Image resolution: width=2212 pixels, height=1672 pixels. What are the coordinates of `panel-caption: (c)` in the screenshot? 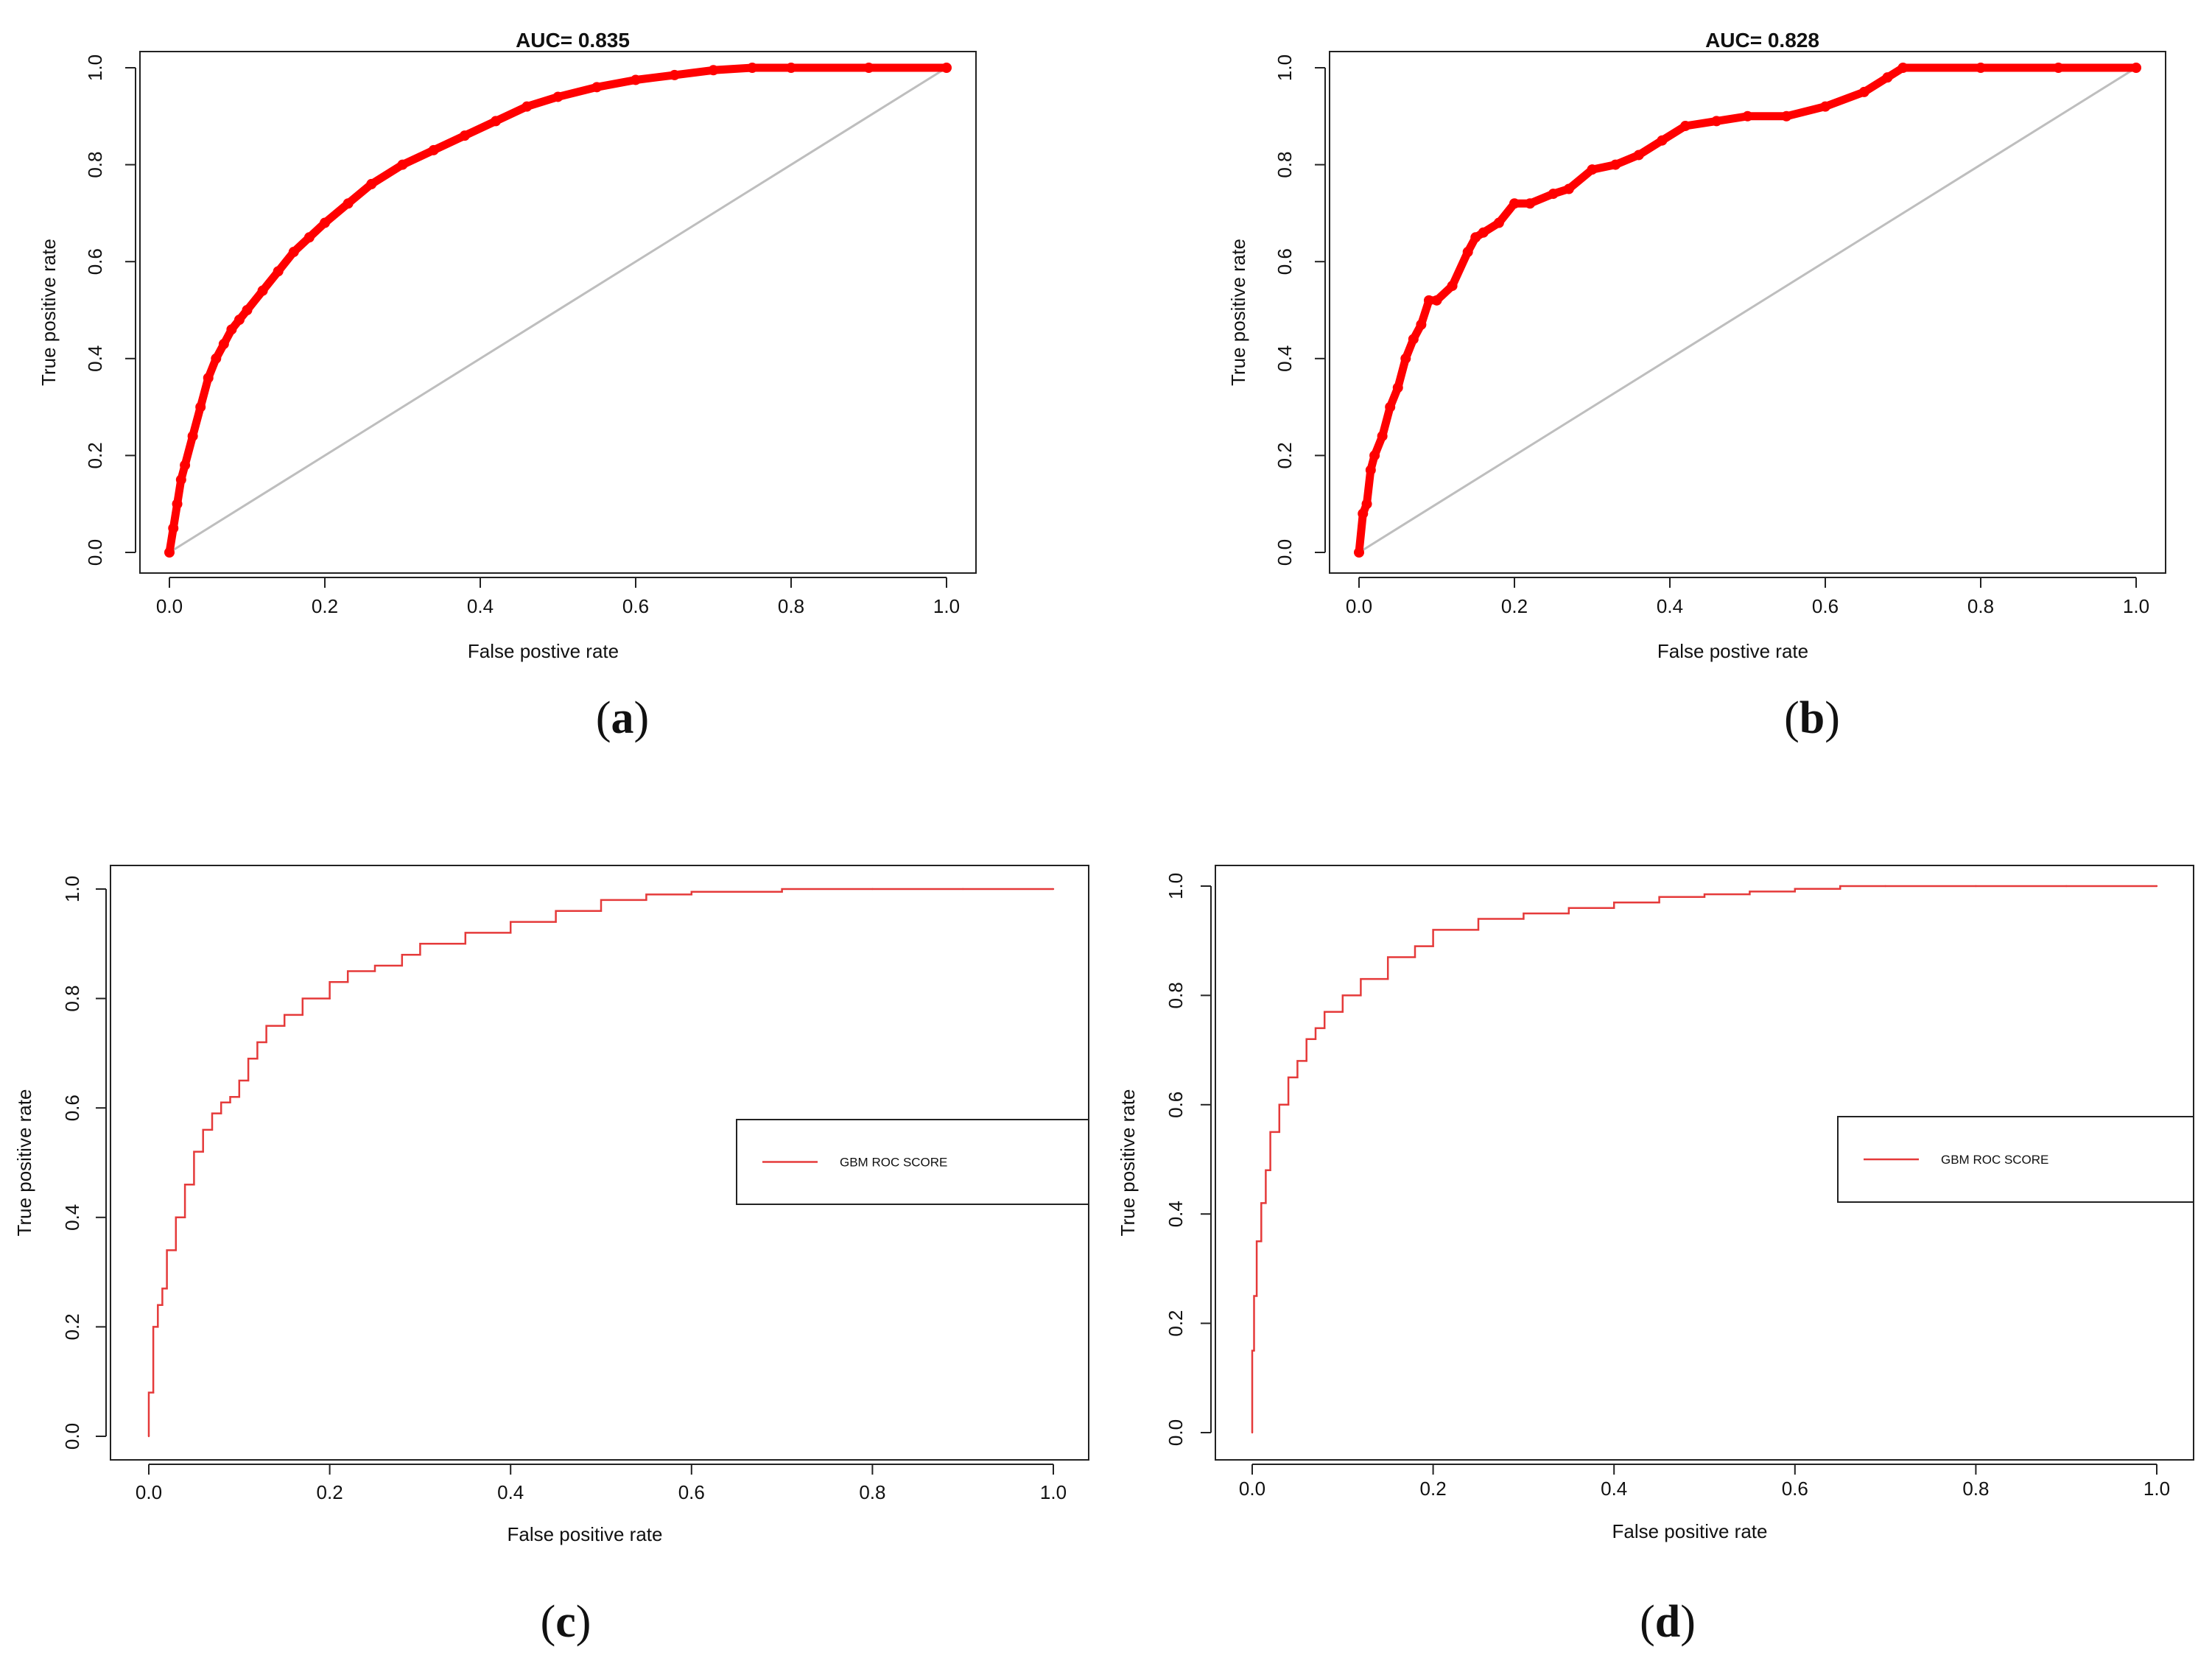 It's located at (566, 1622).